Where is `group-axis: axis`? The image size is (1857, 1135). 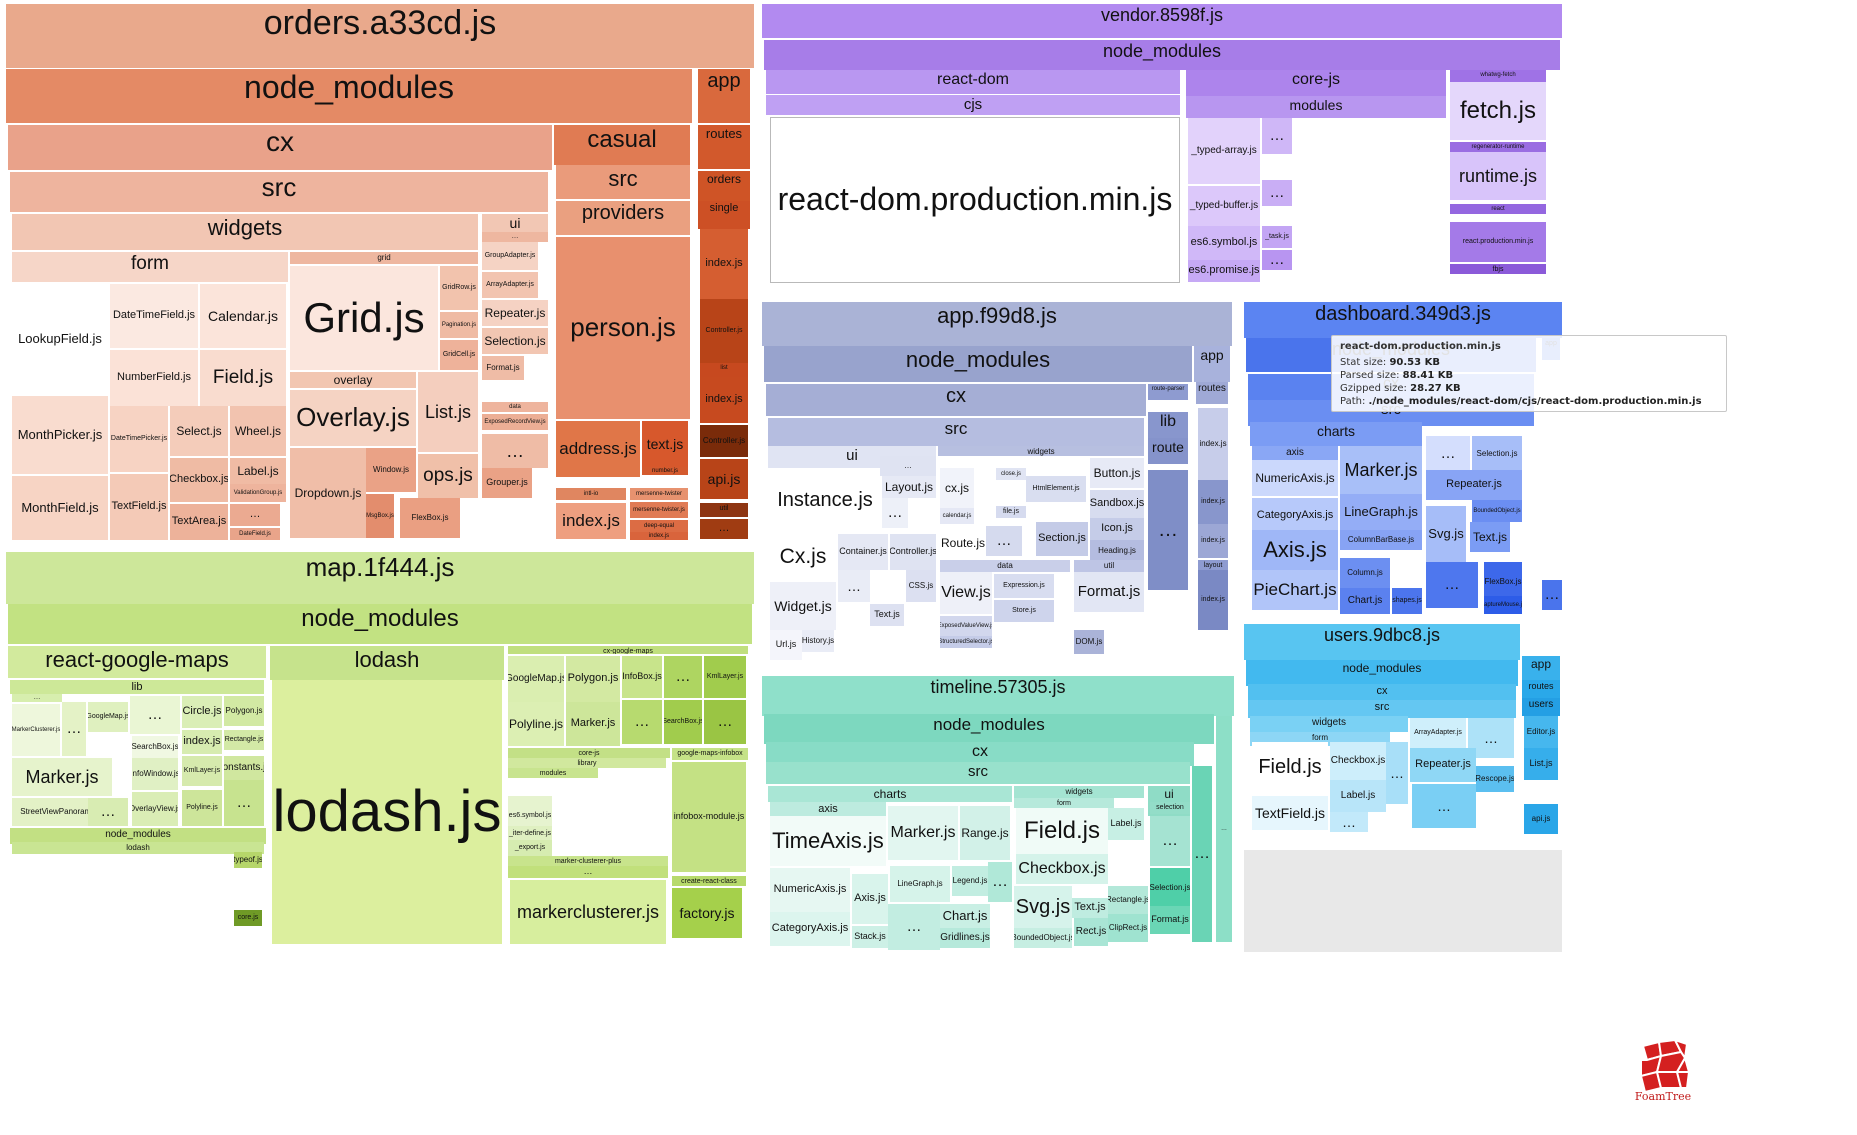
group-axis: axis is located at coordinates (828, 809).